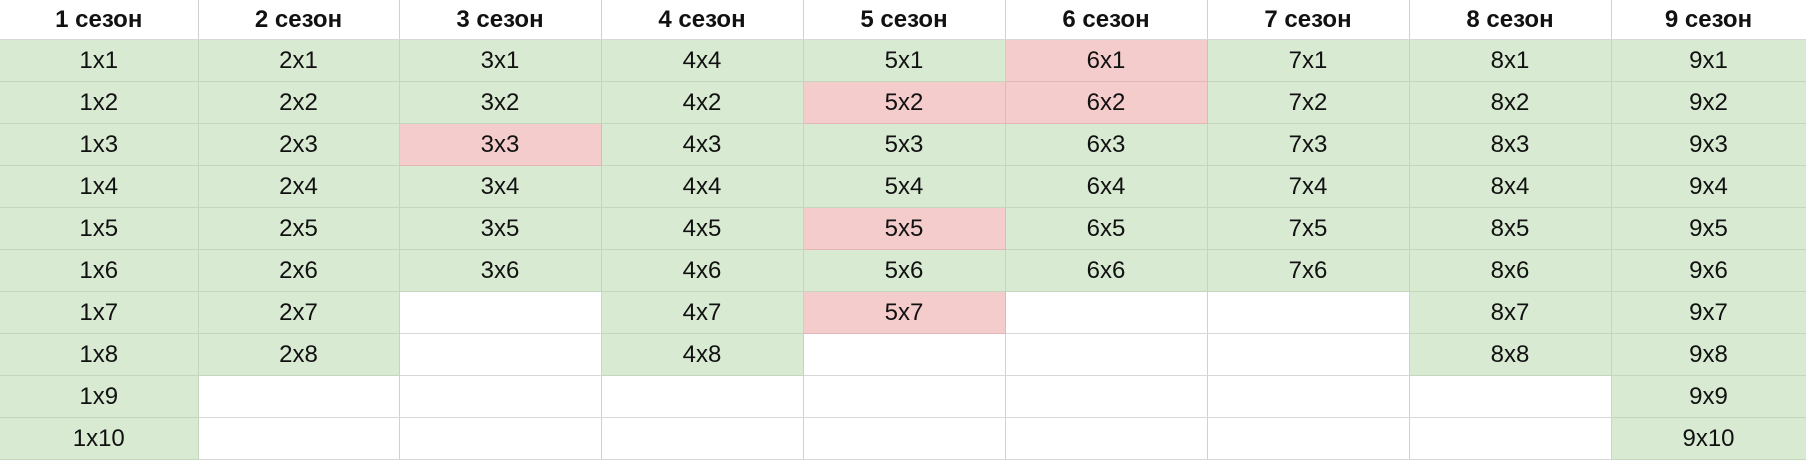 The height and width of the screenshot is (460, 1806). What do you see at coordinates (500, 270) in the screenshot?
I see `episode-cell: 3x6` at bounding box center [500, 270].